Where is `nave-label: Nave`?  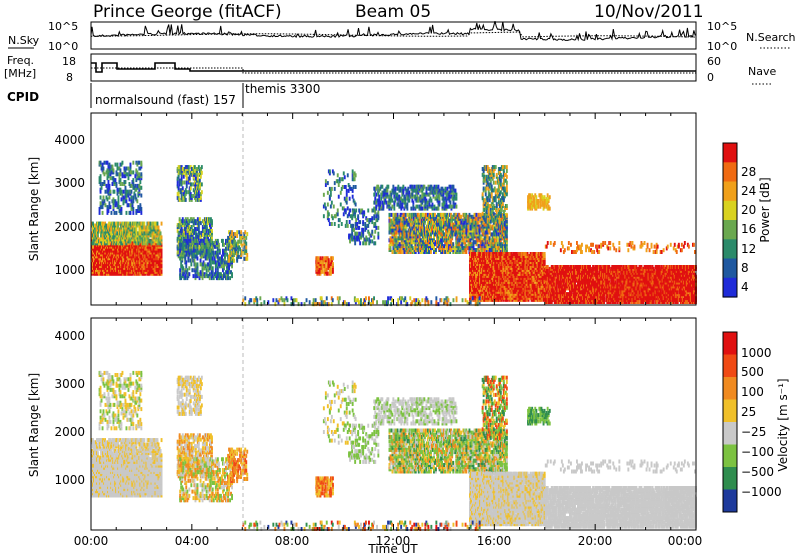
nave-label: Nave is located at coordinates (762, 71).